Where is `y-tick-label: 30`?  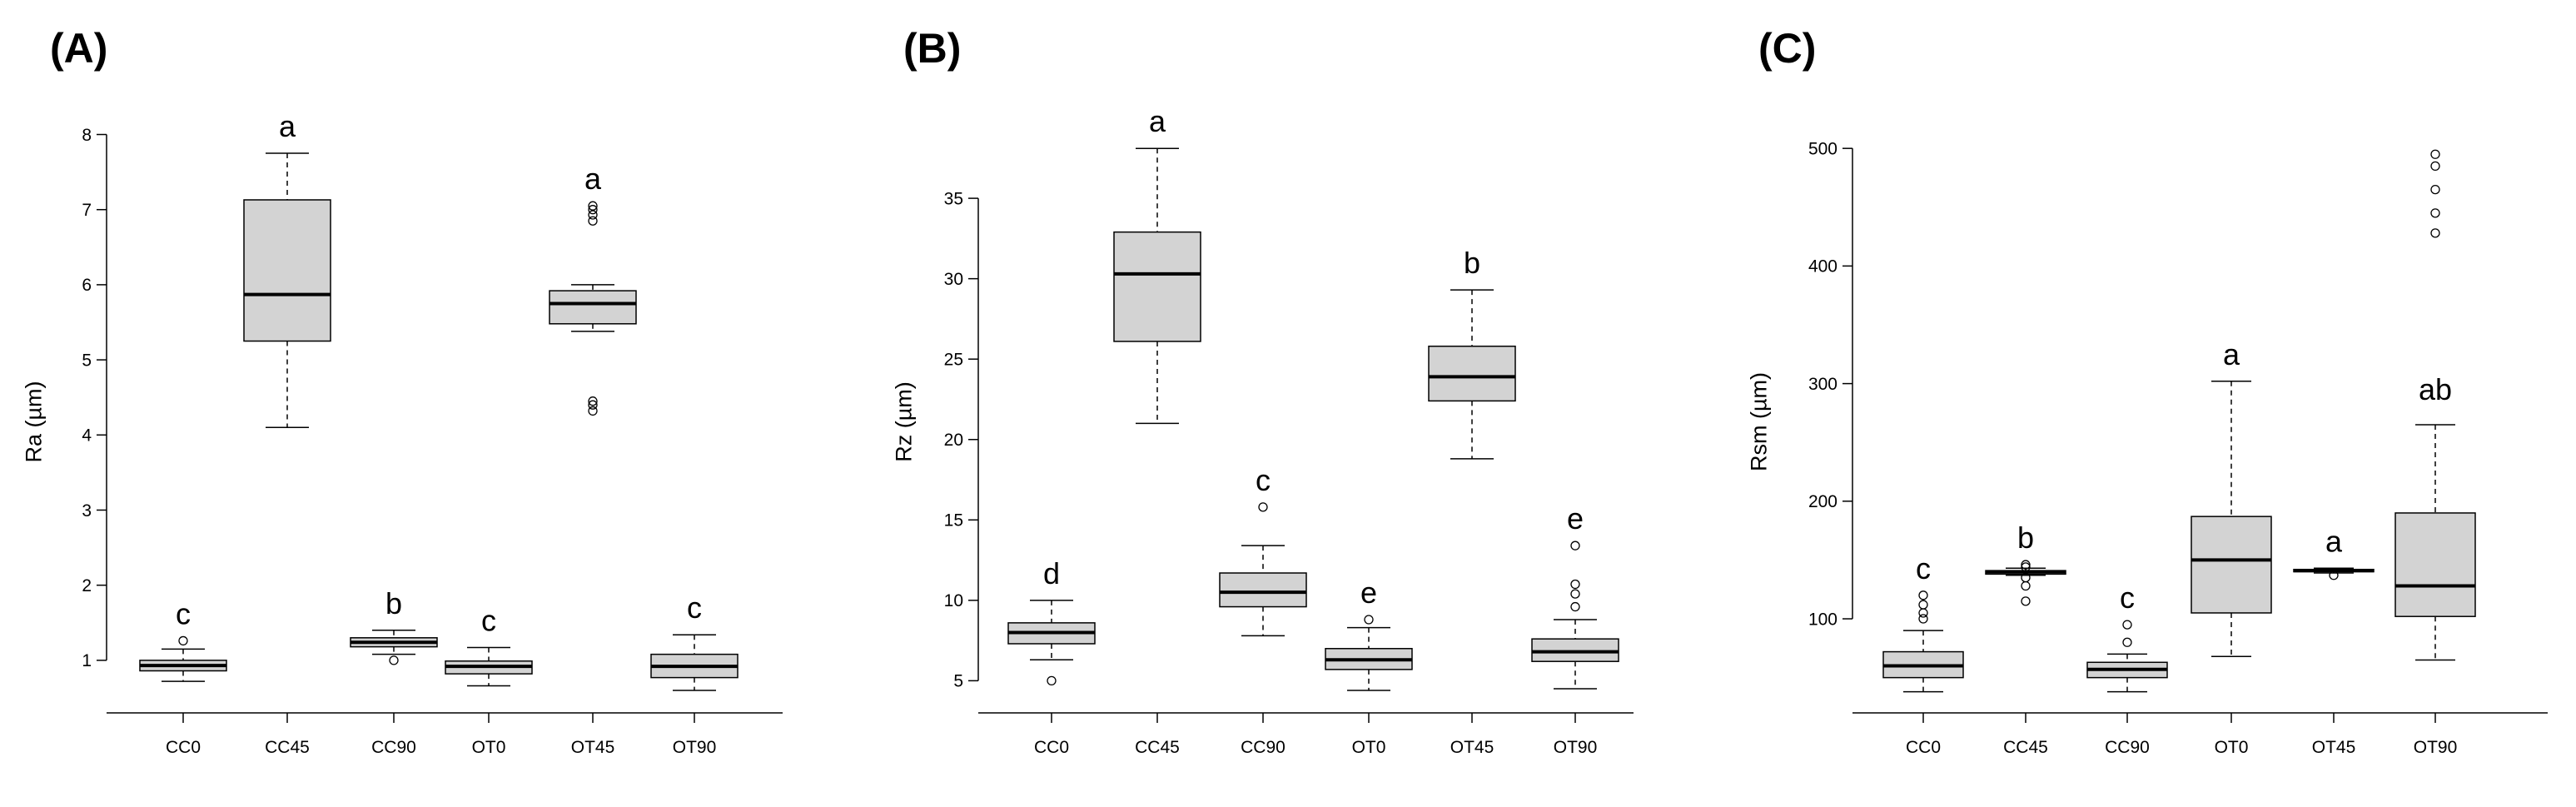 y-tick-label: 30 is located at coordinates (953, 279).